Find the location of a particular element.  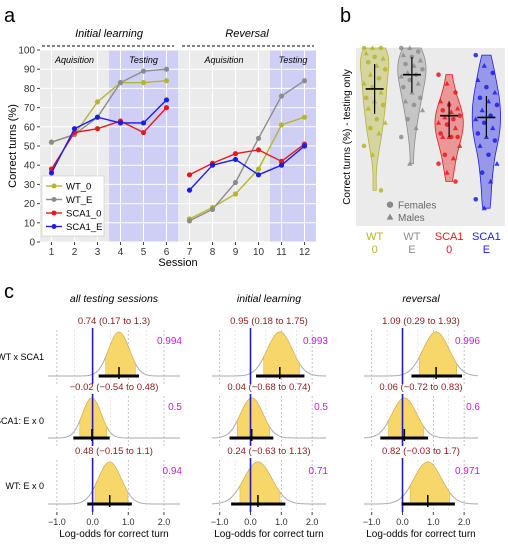

legend-label-females: Females is located at coordinates (417, 206).